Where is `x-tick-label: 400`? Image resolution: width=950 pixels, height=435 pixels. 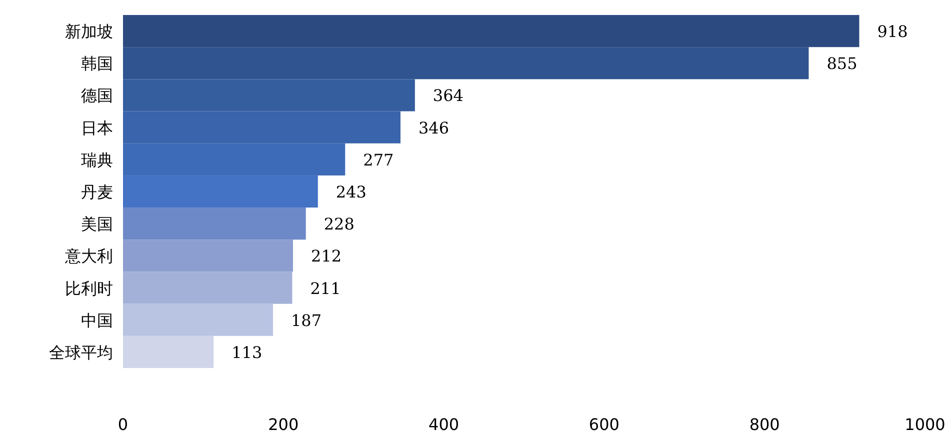 x-tick-label: 400 is located at coordinates (444, 424).